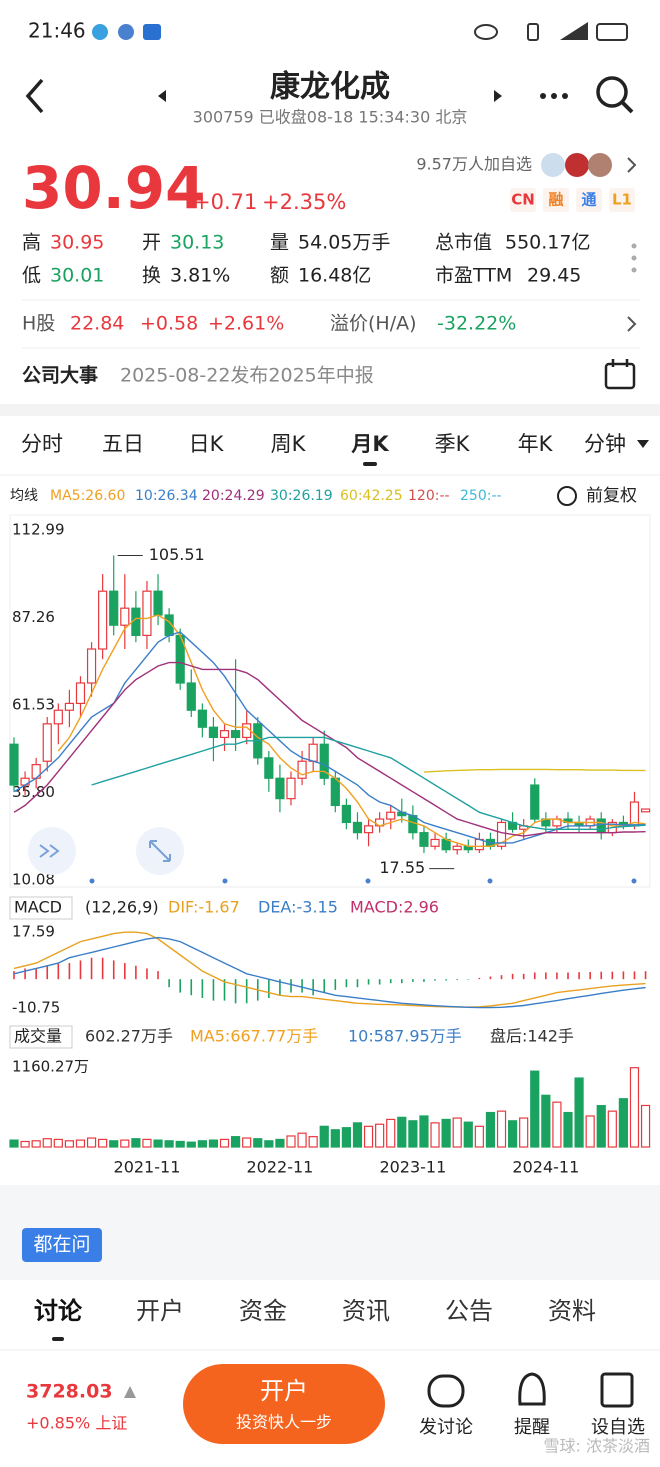  Describe the element at coordinates (204, 907) in the screenshot. I see `legend-entry: DIF:-1.67` at that location.